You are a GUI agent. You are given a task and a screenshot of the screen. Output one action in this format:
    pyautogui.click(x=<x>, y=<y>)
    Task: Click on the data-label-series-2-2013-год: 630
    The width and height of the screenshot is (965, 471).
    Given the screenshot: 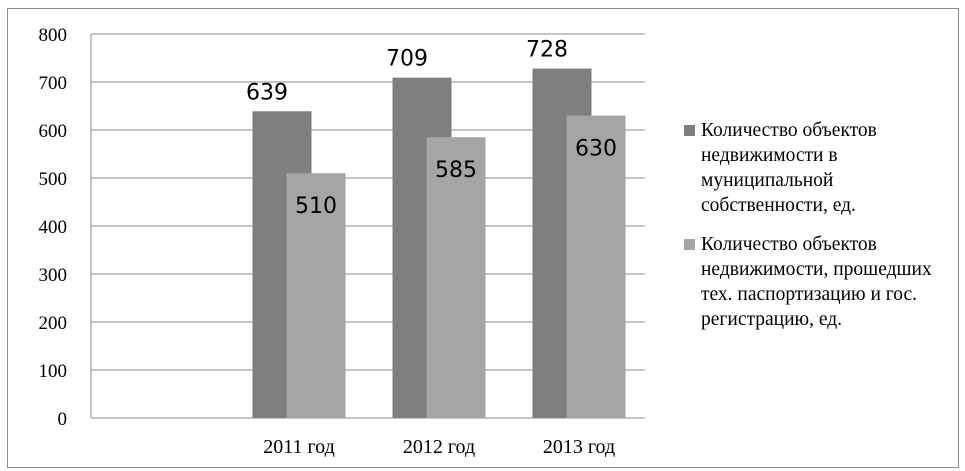 What is the action you would take?
    pyautogui.click(x=596, y=149)
    